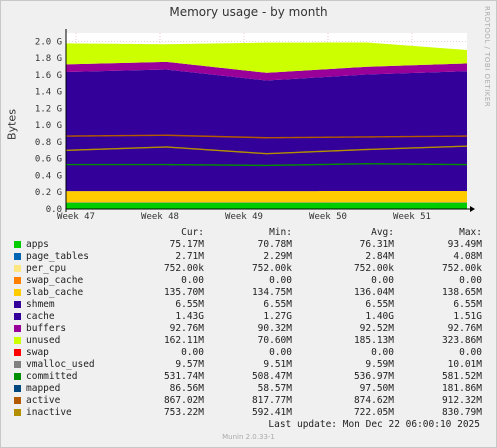  Describe the element at coordinates (461, 376) in the screenshot. I see `legend-max: 581.52M` at that location.